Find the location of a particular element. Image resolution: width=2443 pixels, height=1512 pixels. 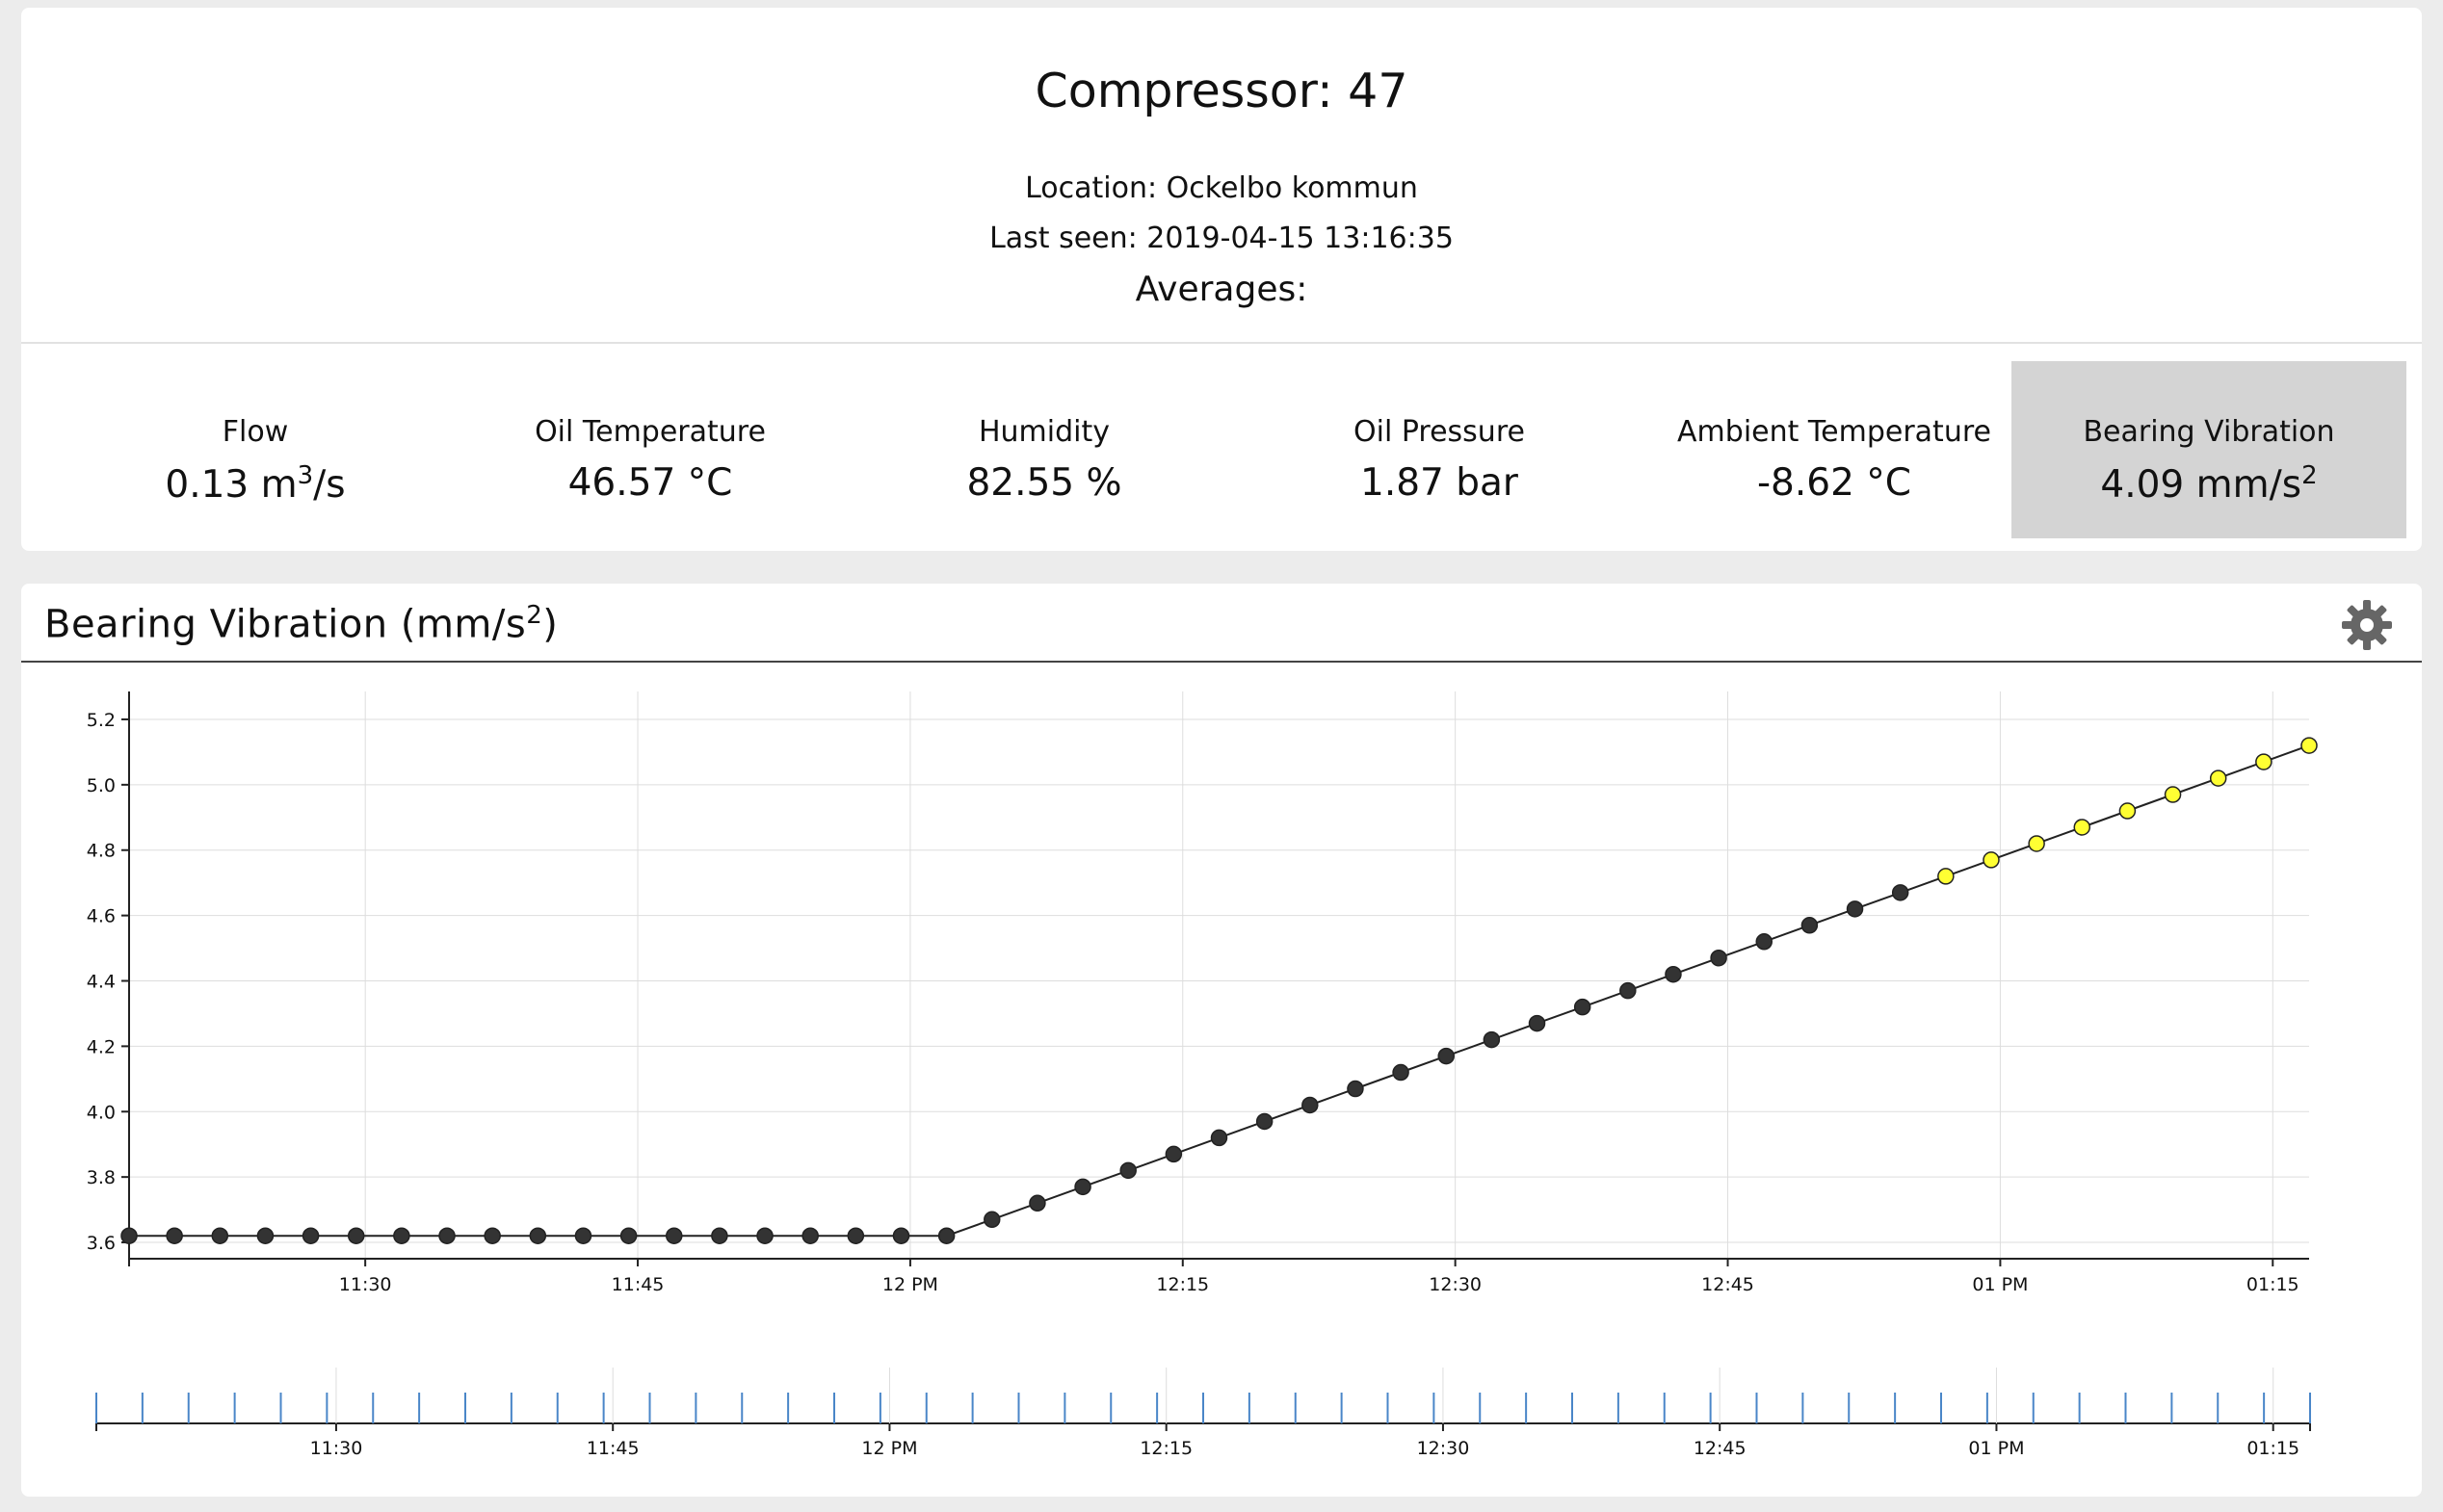

chart-header-rule is located at coordinates (1221, 662).